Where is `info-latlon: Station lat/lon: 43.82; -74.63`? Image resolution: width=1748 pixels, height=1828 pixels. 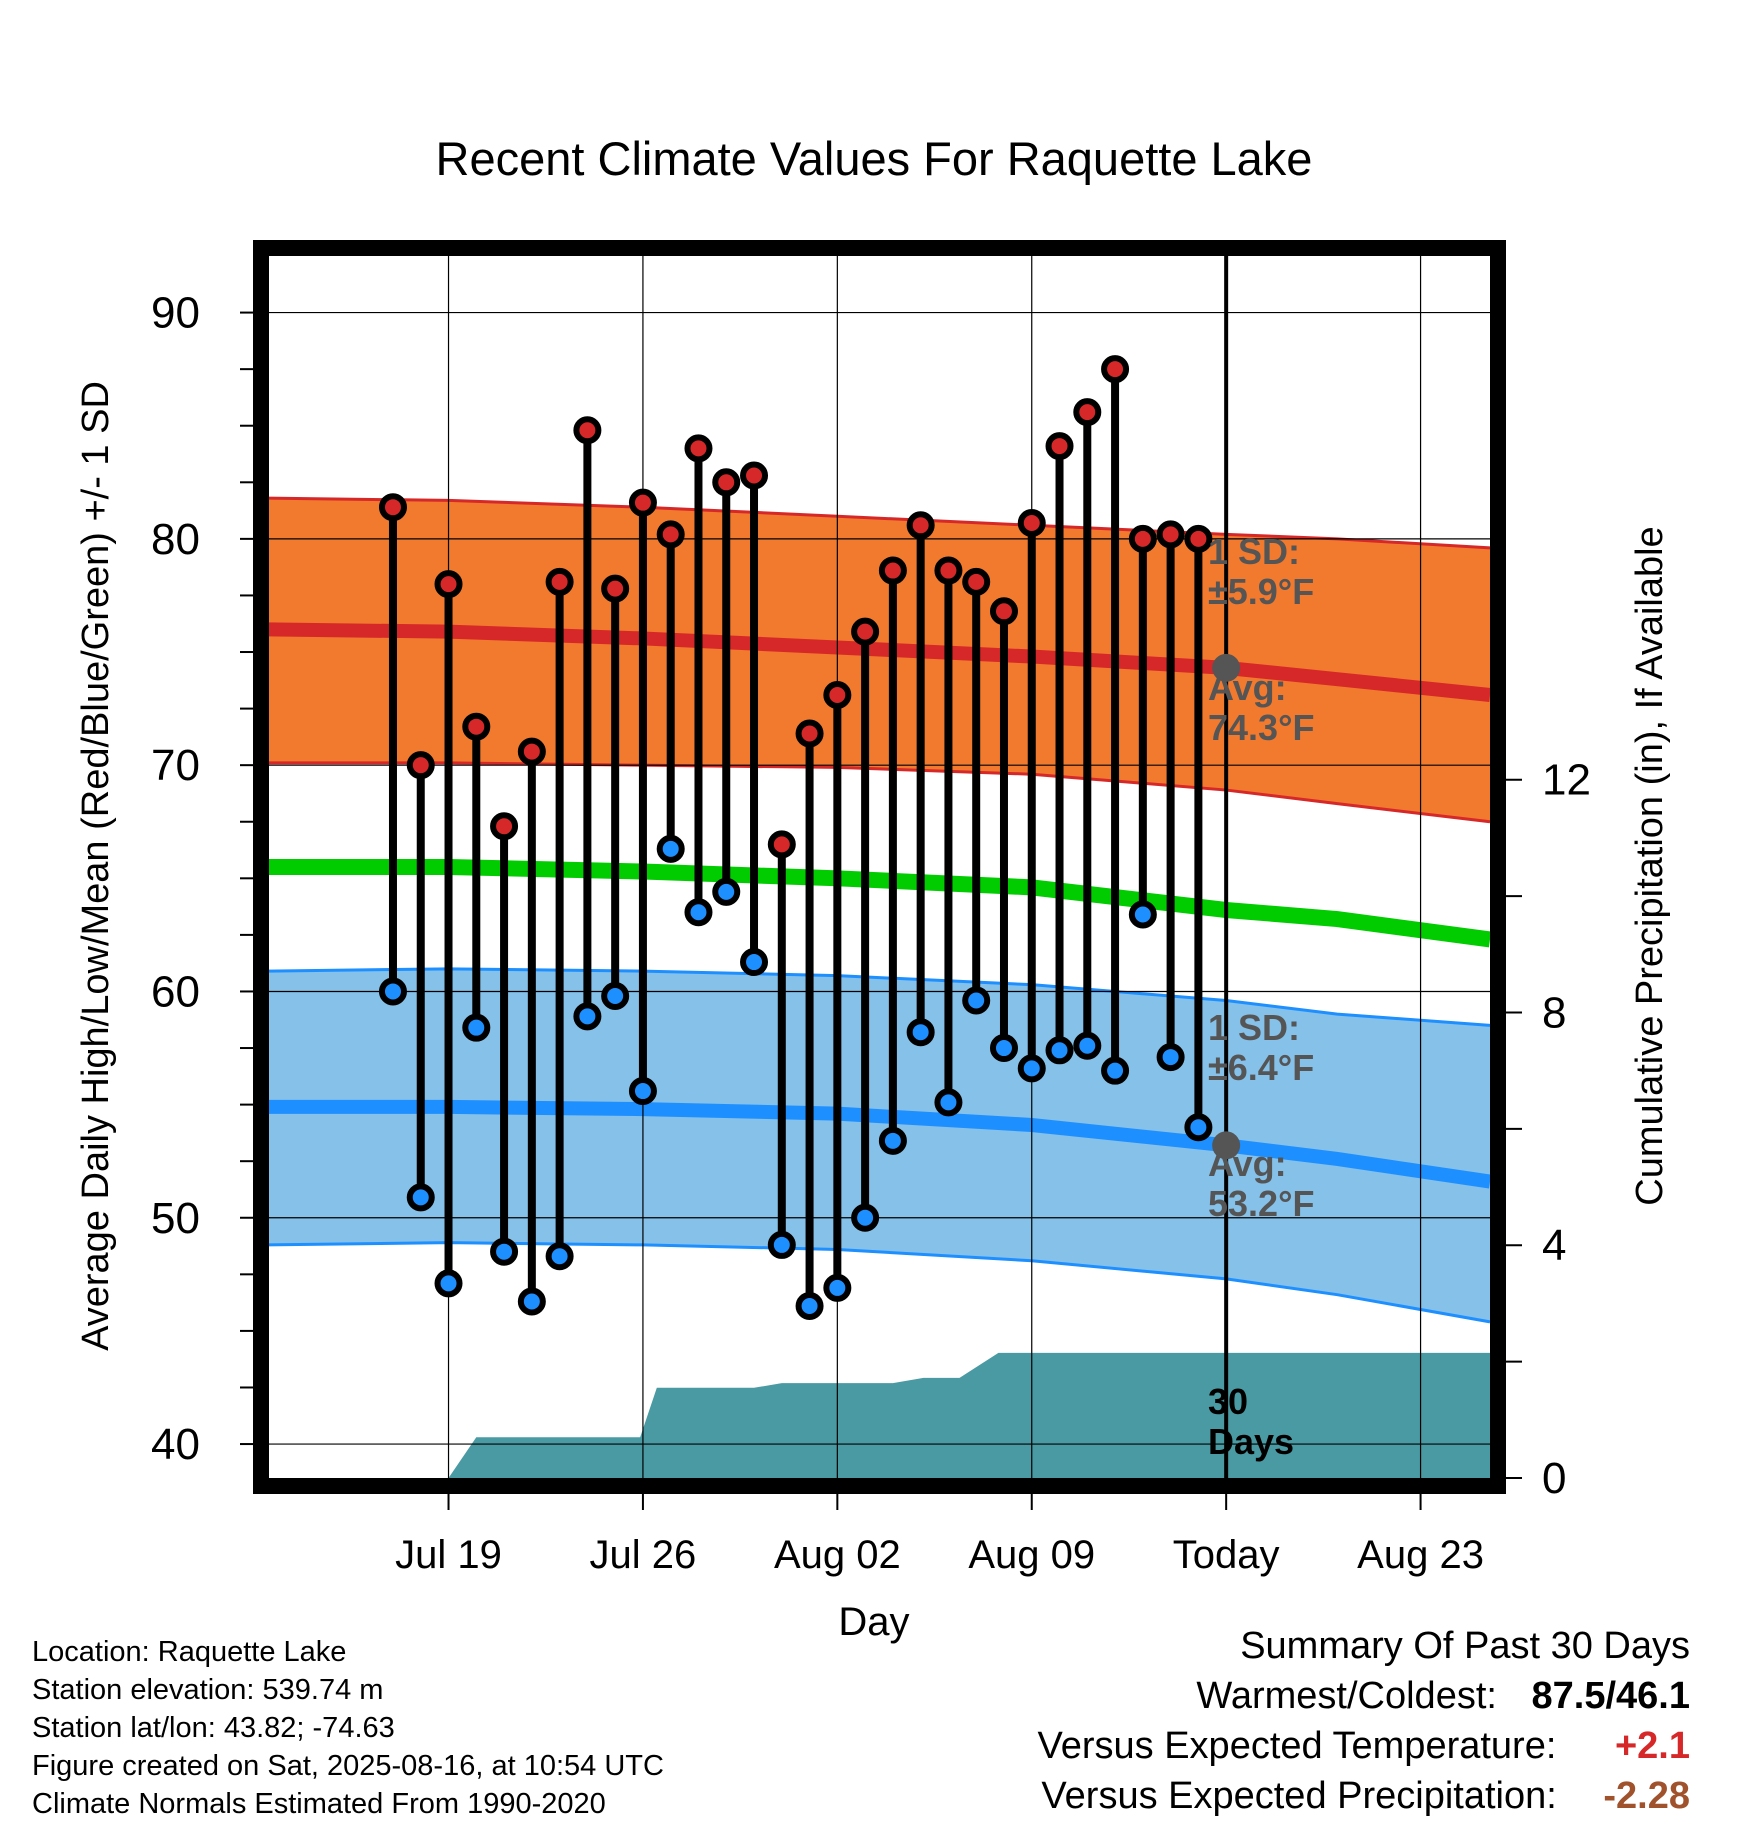 info-latlon: Station lat/lon: 43.82; -74.63 is located at coordinates (213, 1728).